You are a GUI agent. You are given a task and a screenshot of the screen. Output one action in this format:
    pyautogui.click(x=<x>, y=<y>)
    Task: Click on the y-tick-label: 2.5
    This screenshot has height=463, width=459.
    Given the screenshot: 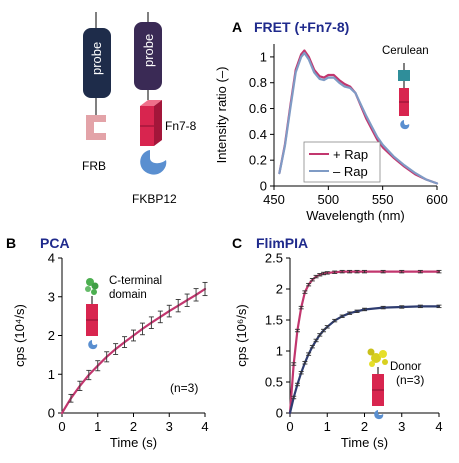 What is the action you would take?
    pyautogui.click(x=274, y=258)
    